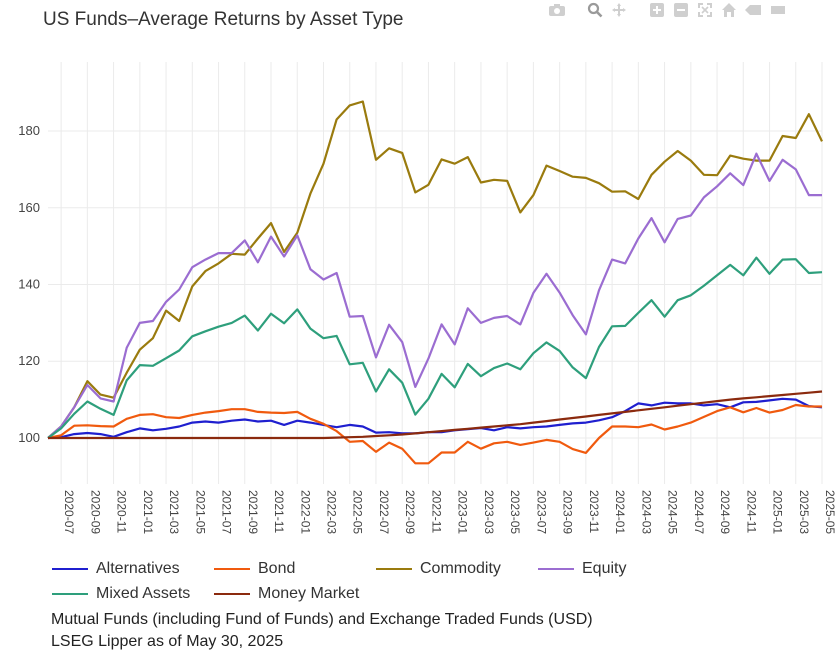  I want to click on series-line-bond, so click(434, 434).